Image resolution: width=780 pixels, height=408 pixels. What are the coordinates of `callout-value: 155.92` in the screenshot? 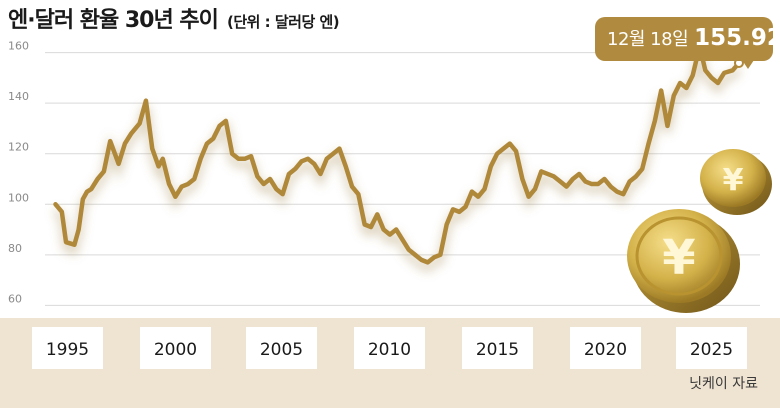 It's located at (737, 38).